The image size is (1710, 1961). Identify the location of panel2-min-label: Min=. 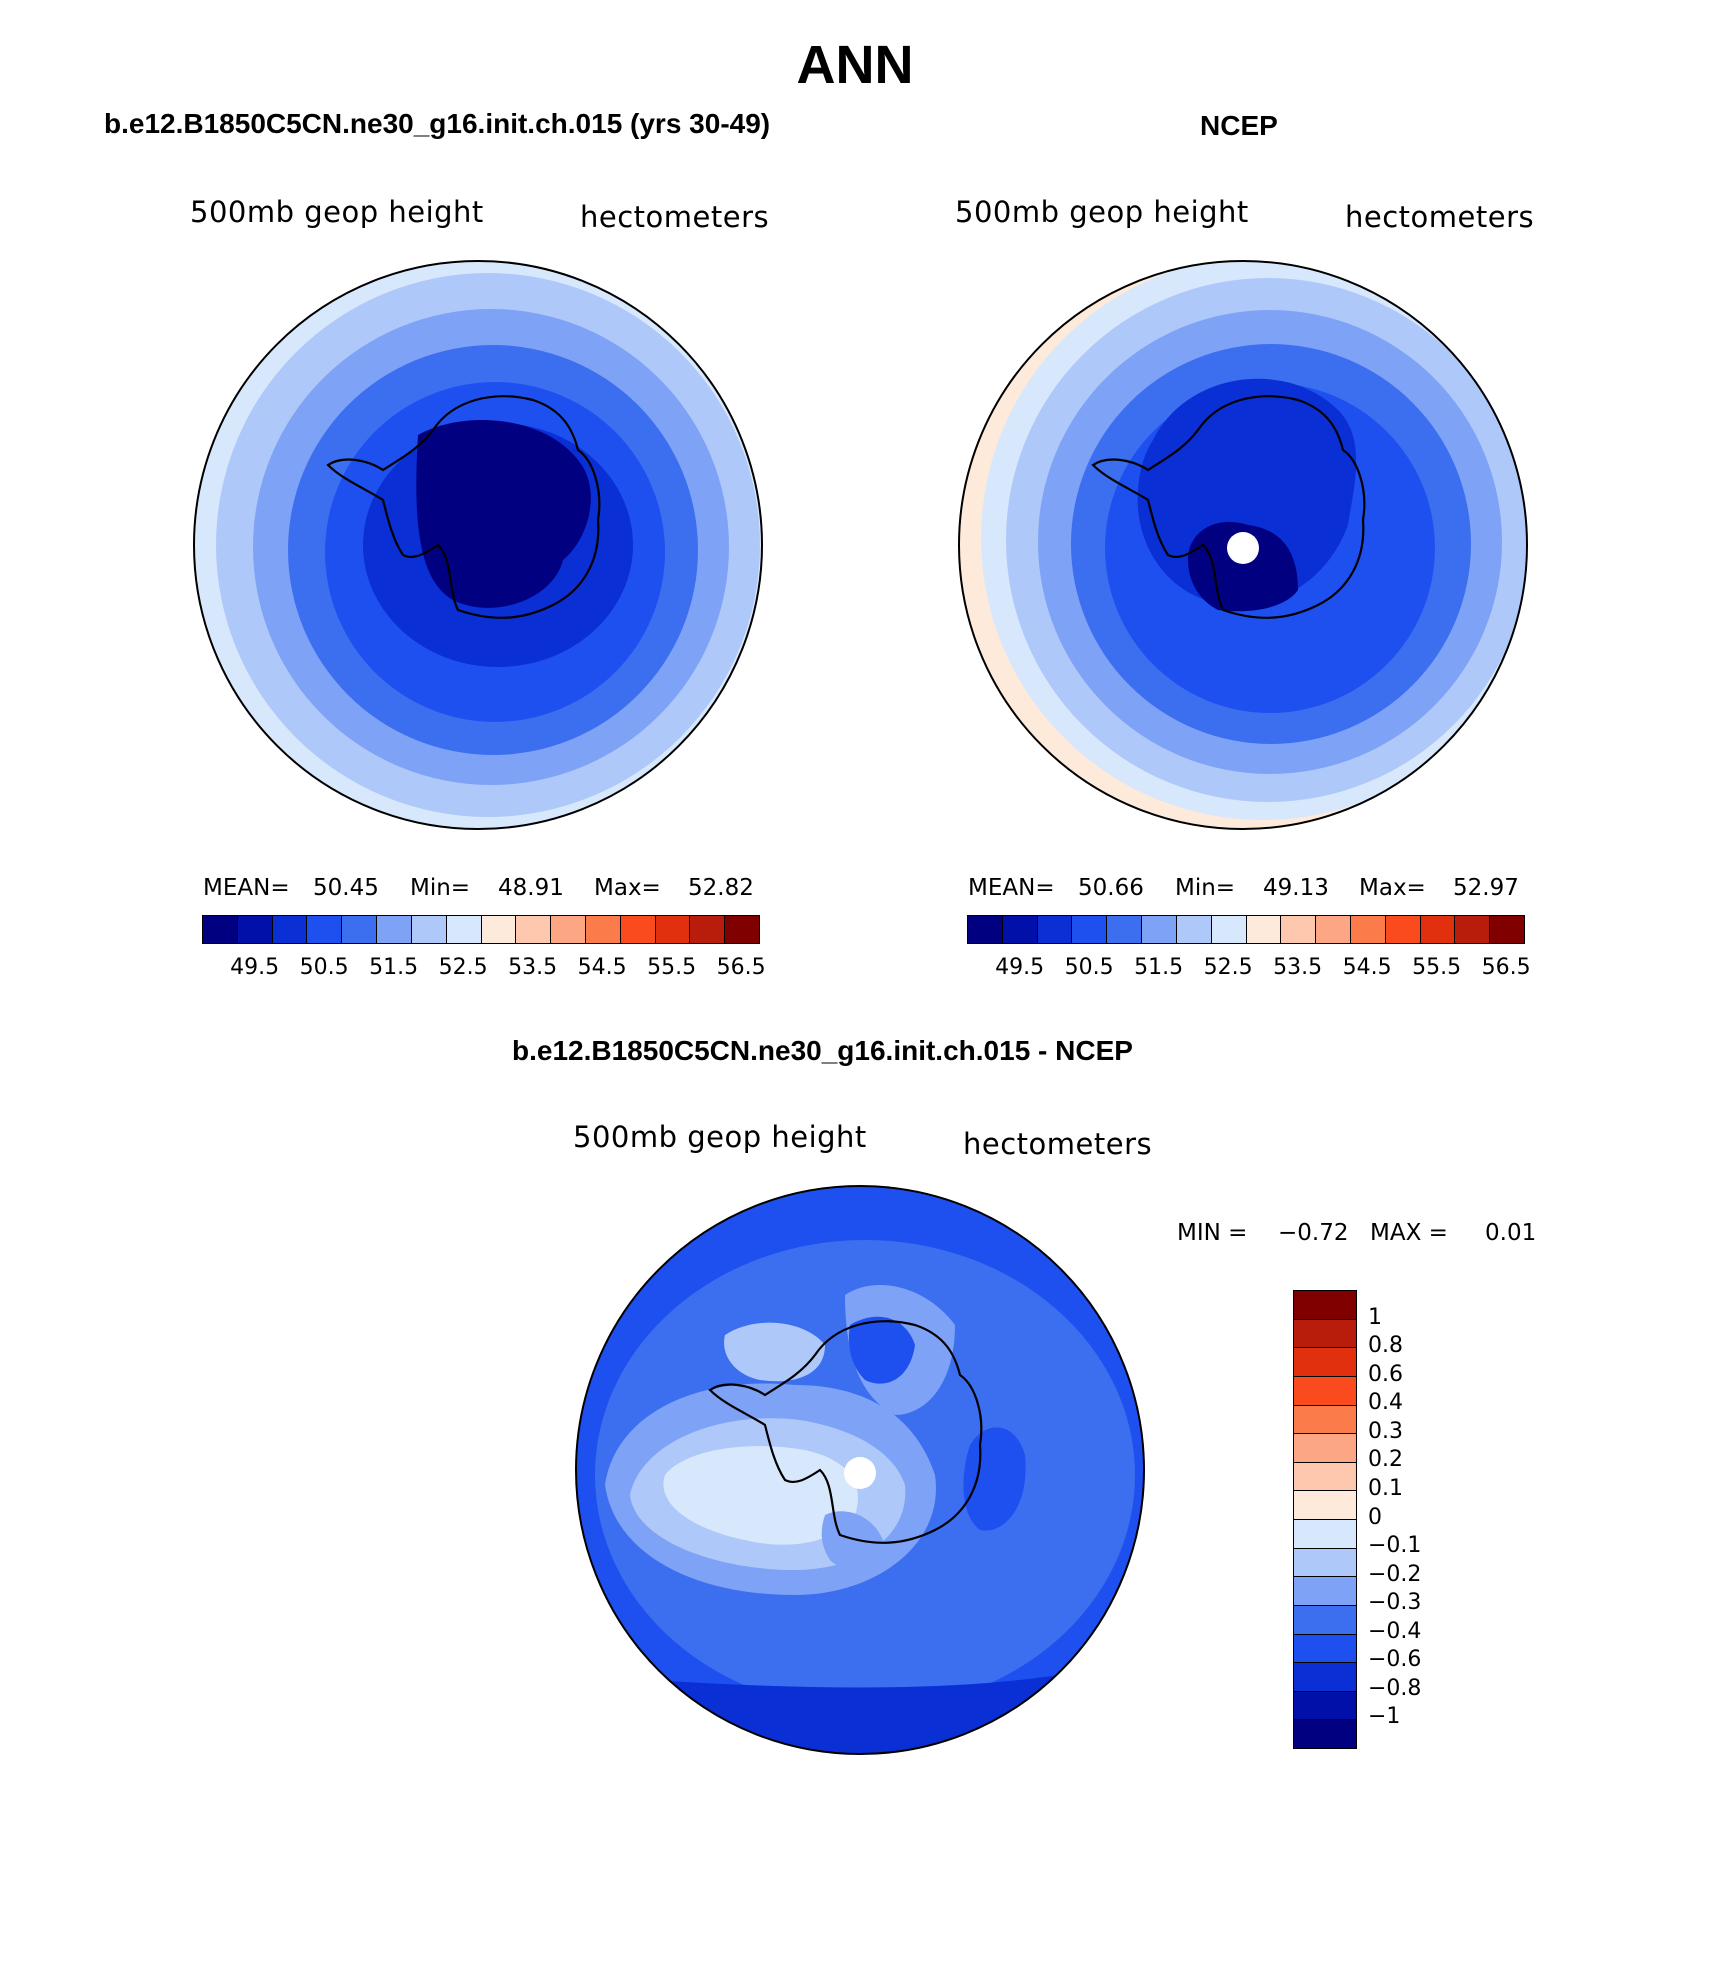
(1205, 888).